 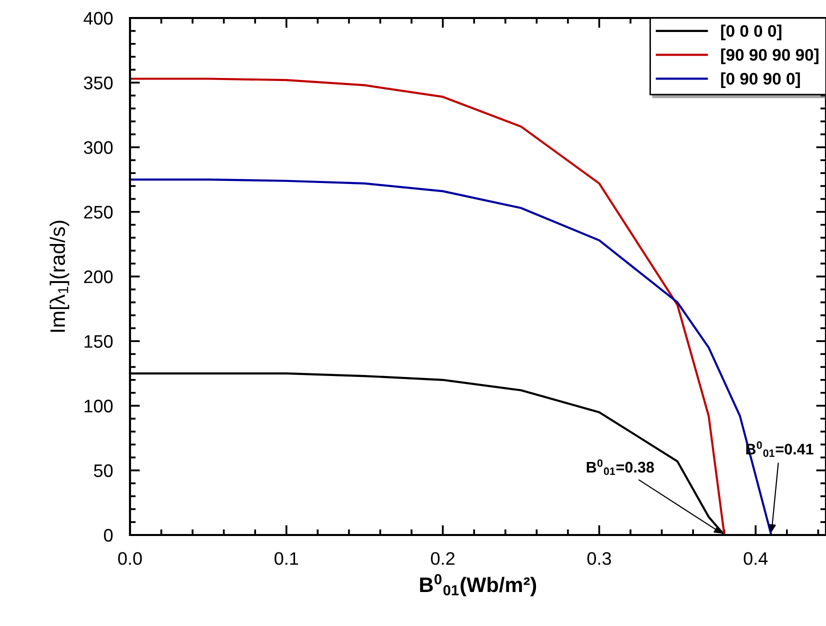 I want to click on y-tick-label: 150, so click(x=98, y=341).